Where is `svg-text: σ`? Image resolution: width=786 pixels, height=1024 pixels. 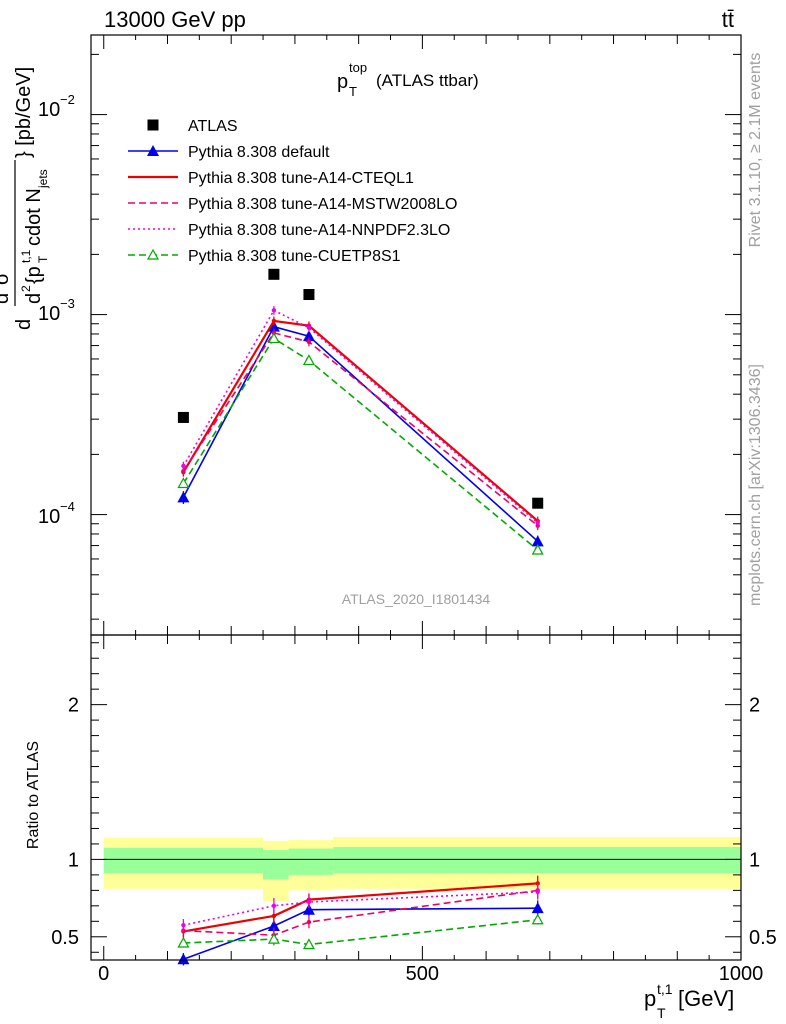 svg-text: σ is located at coordinates (6, 278).